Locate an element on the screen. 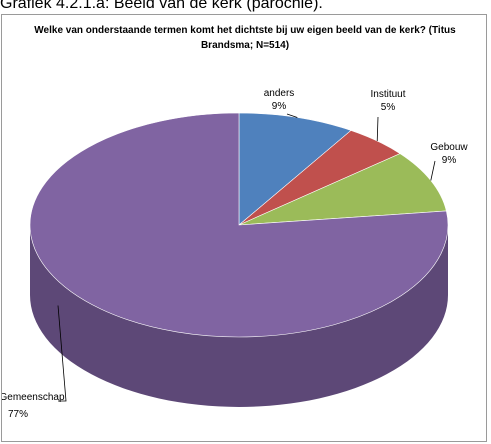 Image resolution: width=491 pixels, height=444 pixels. slice-name: anders is located at coordinates (279, 93).